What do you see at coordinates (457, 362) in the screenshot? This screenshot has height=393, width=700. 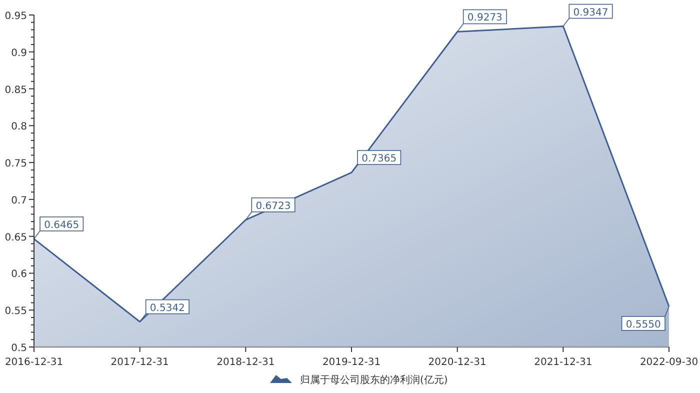 I see `x-tick-label: 2020-12-31` at bounding box center [457, 362].